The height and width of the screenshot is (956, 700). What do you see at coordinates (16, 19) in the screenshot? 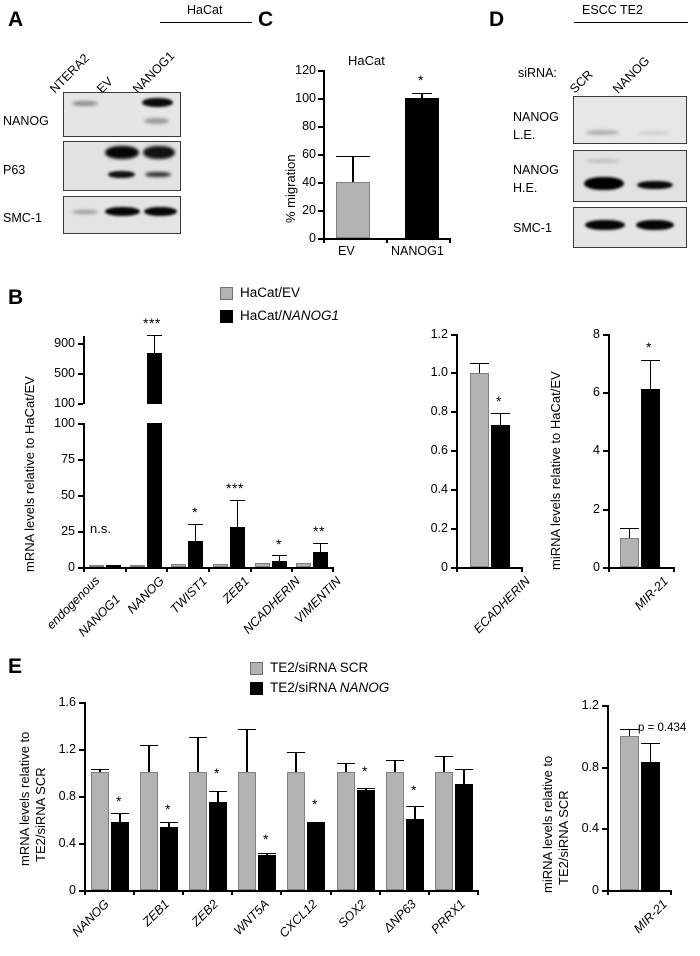
I see `panel-a-letter: A` at bounding box center [16, 19].